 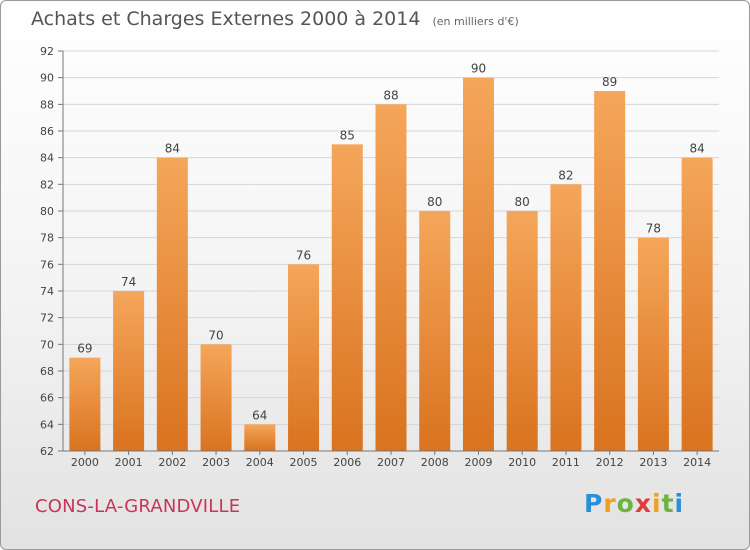 I want to click on bar-value-label: 74, so click(x=128, y=282).